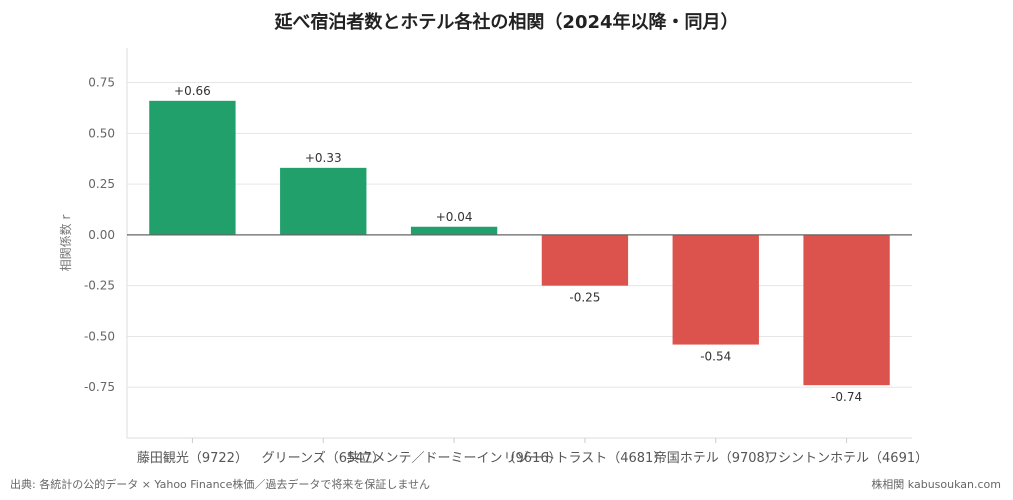 Image resolution: width=1013 pixels, height=500 pixels. I want to click on y-tick-label: 0.00, so click(101, 235).